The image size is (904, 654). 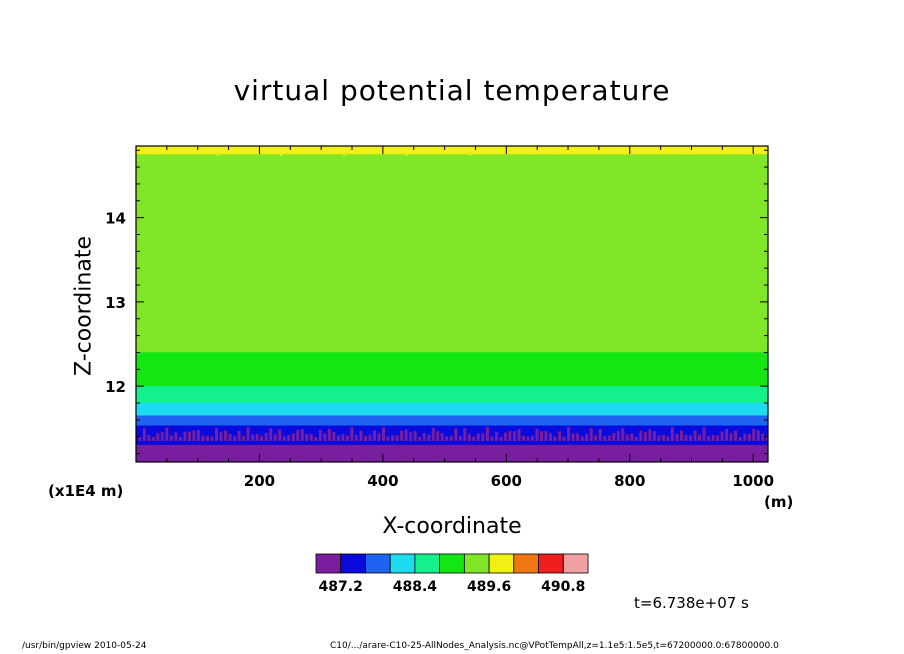 What do you see at coordinates (506, 481) in the screenshot?
I see `x-tick-label: 600` at bounding box center [506, 481].